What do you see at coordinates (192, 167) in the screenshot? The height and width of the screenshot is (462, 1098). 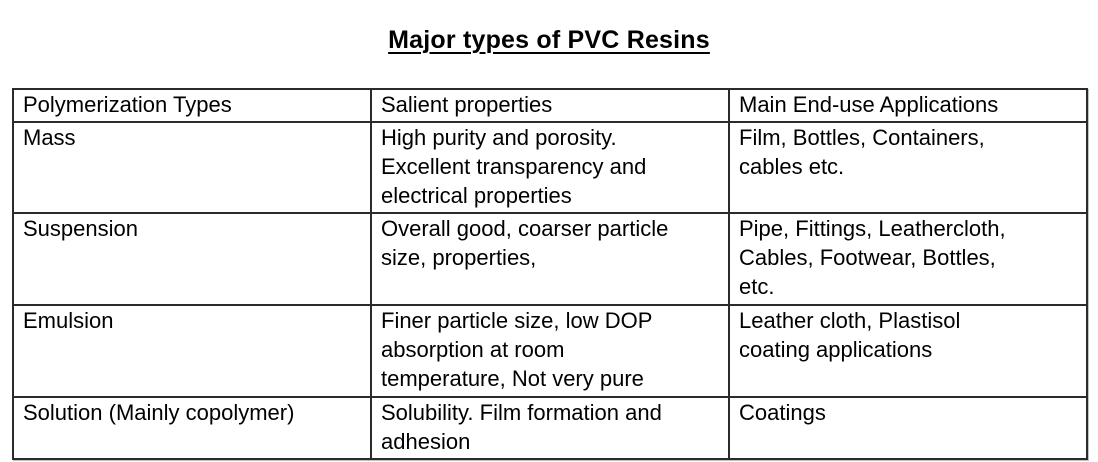 I see `cell-type-mass: Mass` at bounding box center [192, 167].